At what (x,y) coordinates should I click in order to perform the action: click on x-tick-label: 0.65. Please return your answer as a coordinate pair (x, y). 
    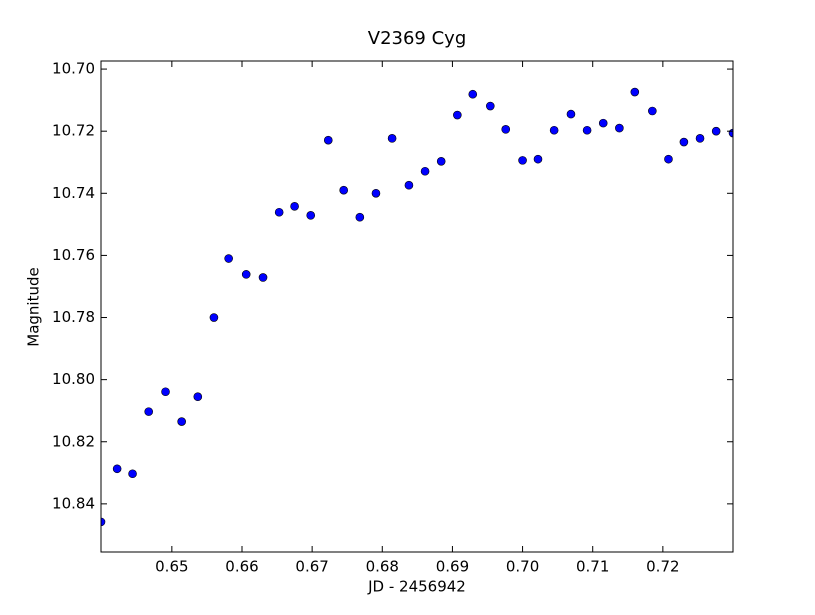
    Looking at the image, I should click on (171, 567).